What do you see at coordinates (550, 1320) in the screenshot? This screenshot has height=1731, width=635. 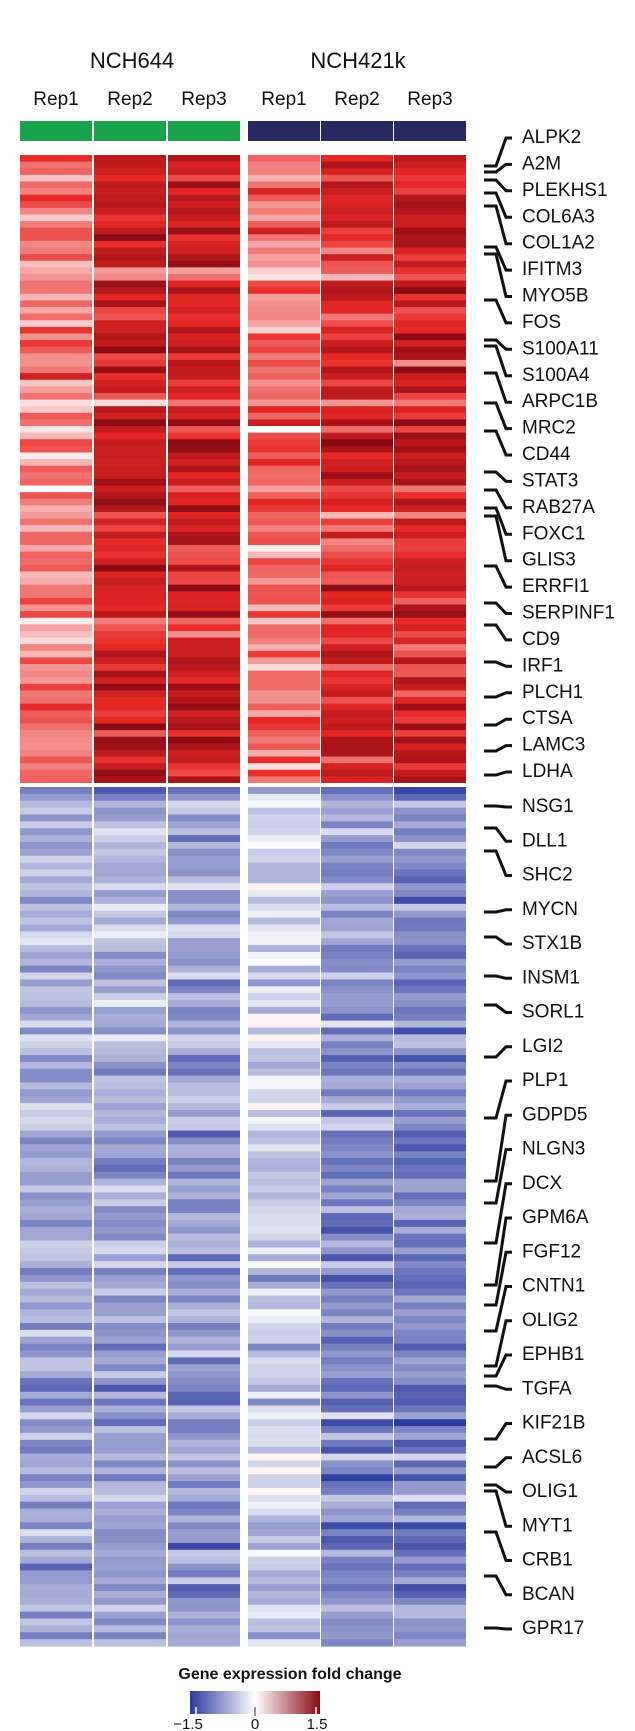 I see `gene-label: OLIG2` at bounding box center [550, 1320].